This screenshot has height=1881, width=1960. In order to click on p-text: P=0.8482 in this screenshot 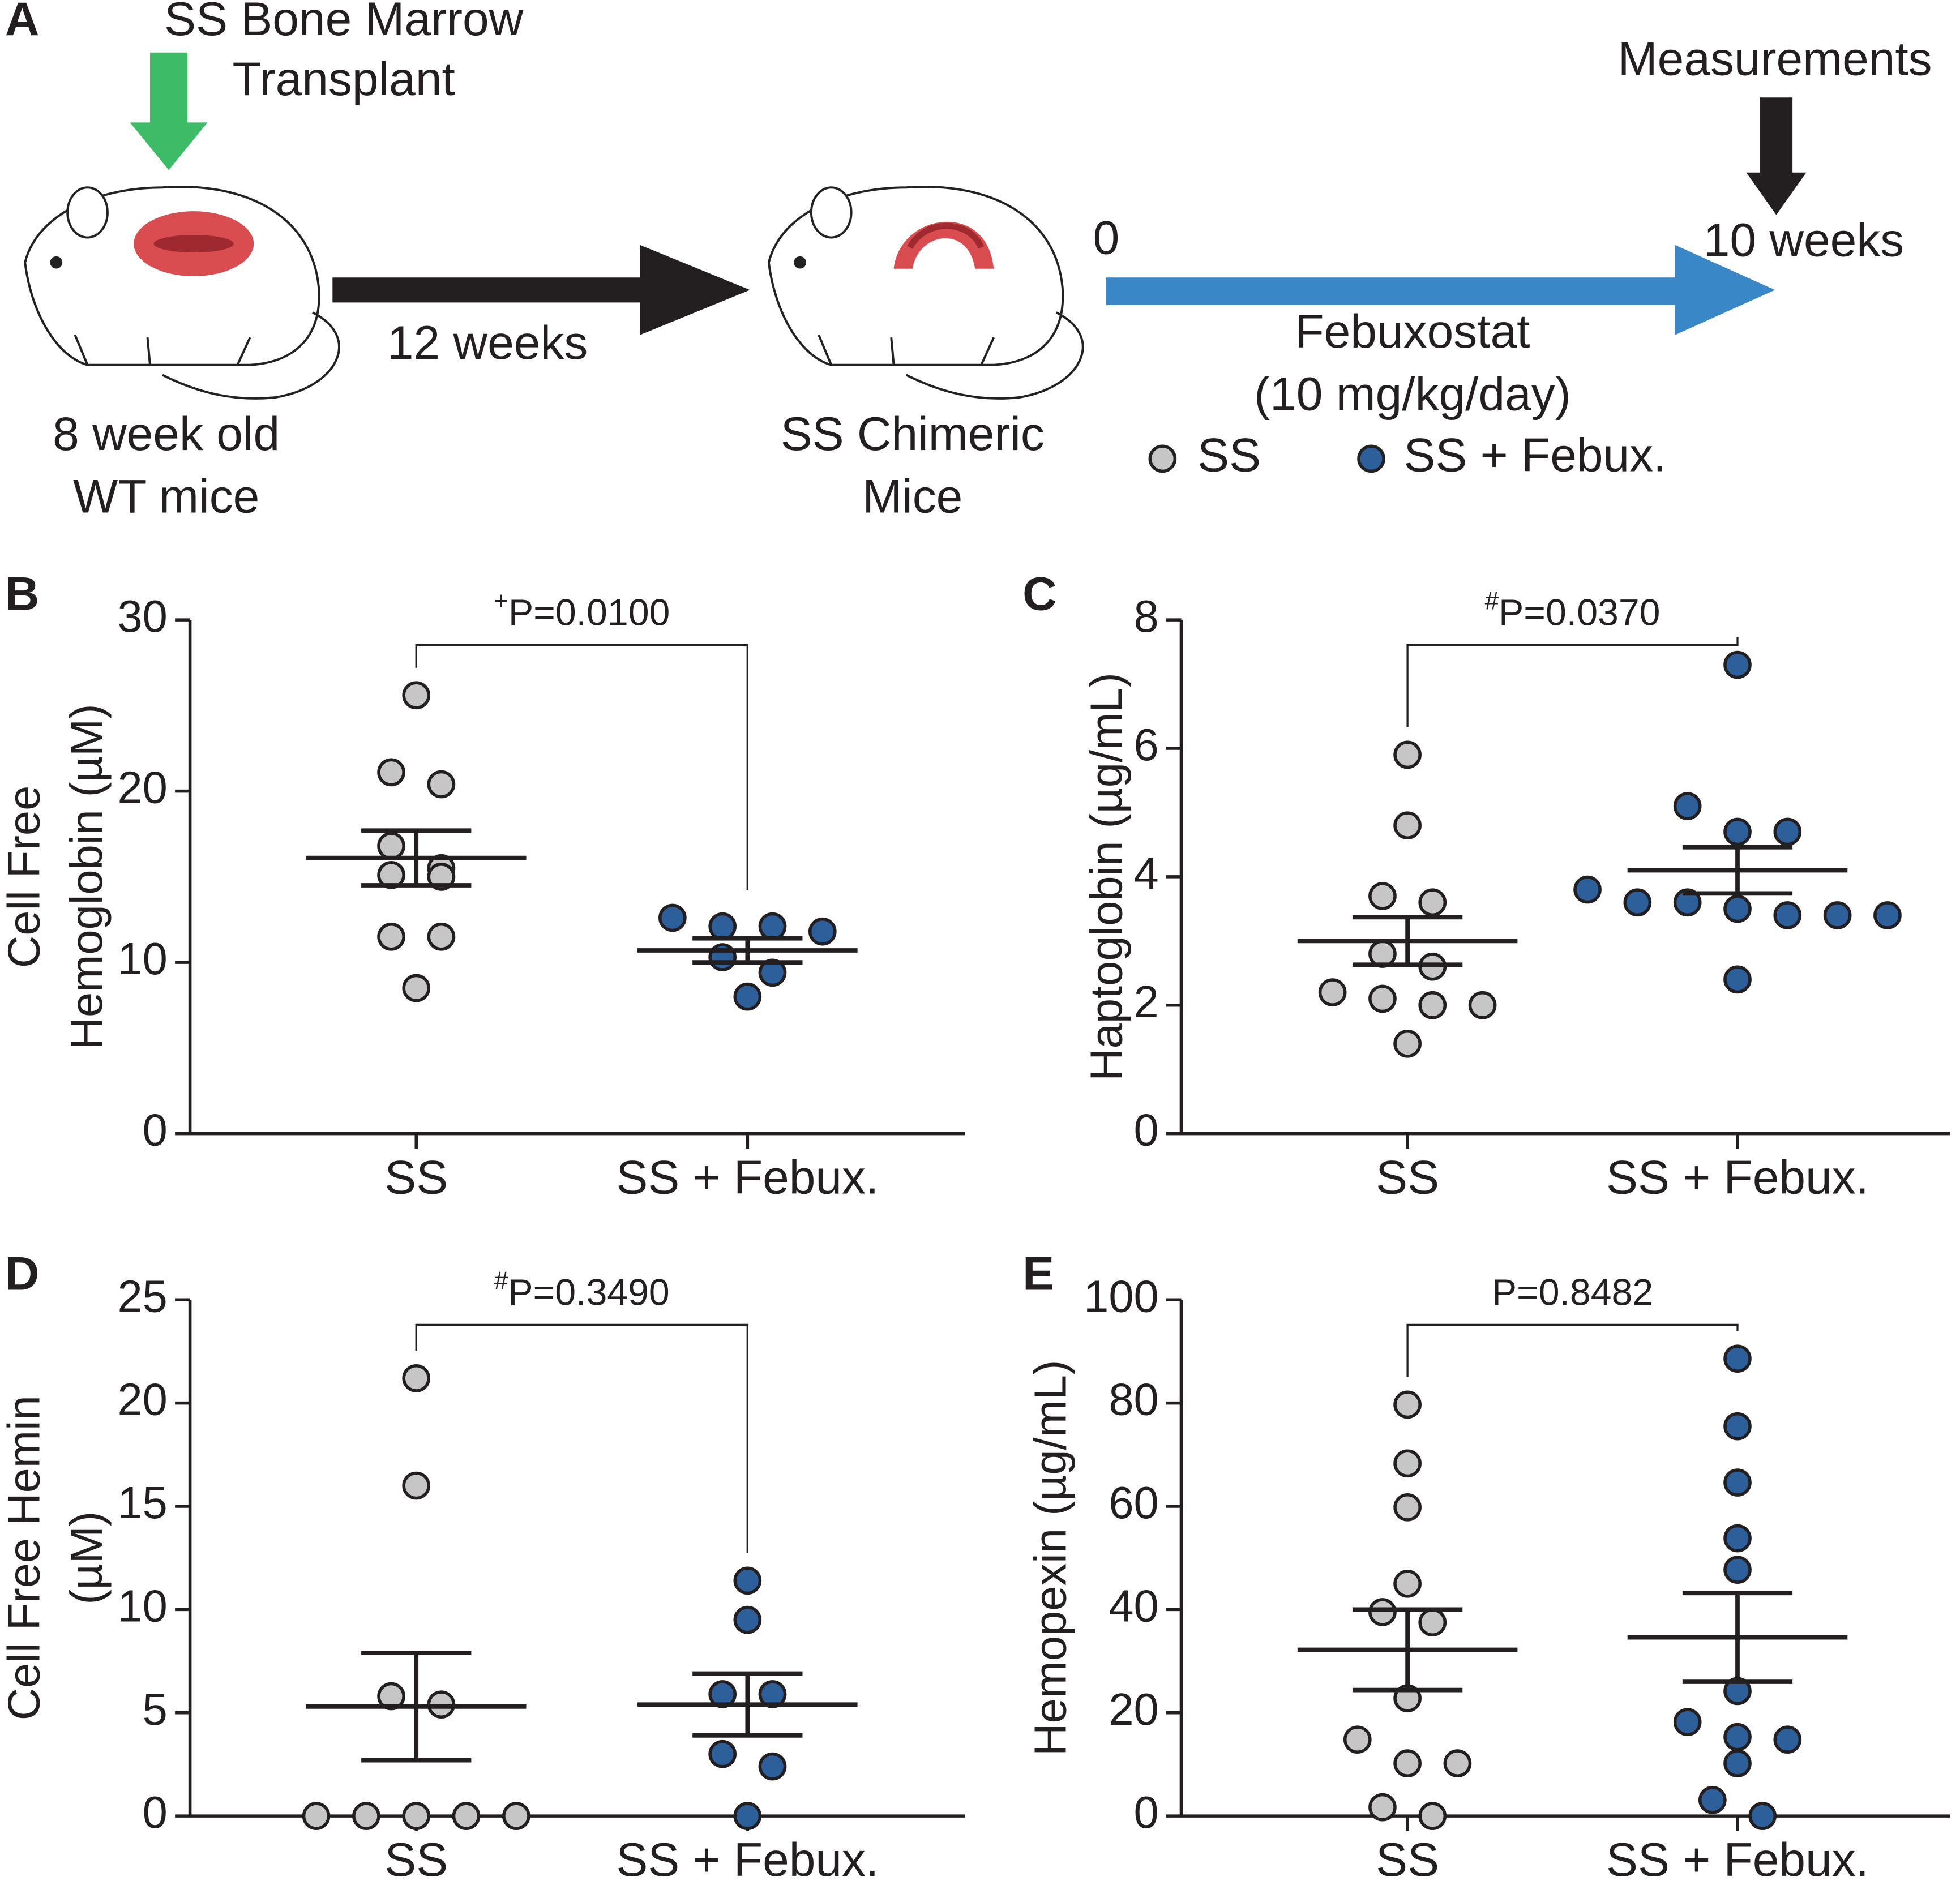, I will do `click(1573, 1292)`.